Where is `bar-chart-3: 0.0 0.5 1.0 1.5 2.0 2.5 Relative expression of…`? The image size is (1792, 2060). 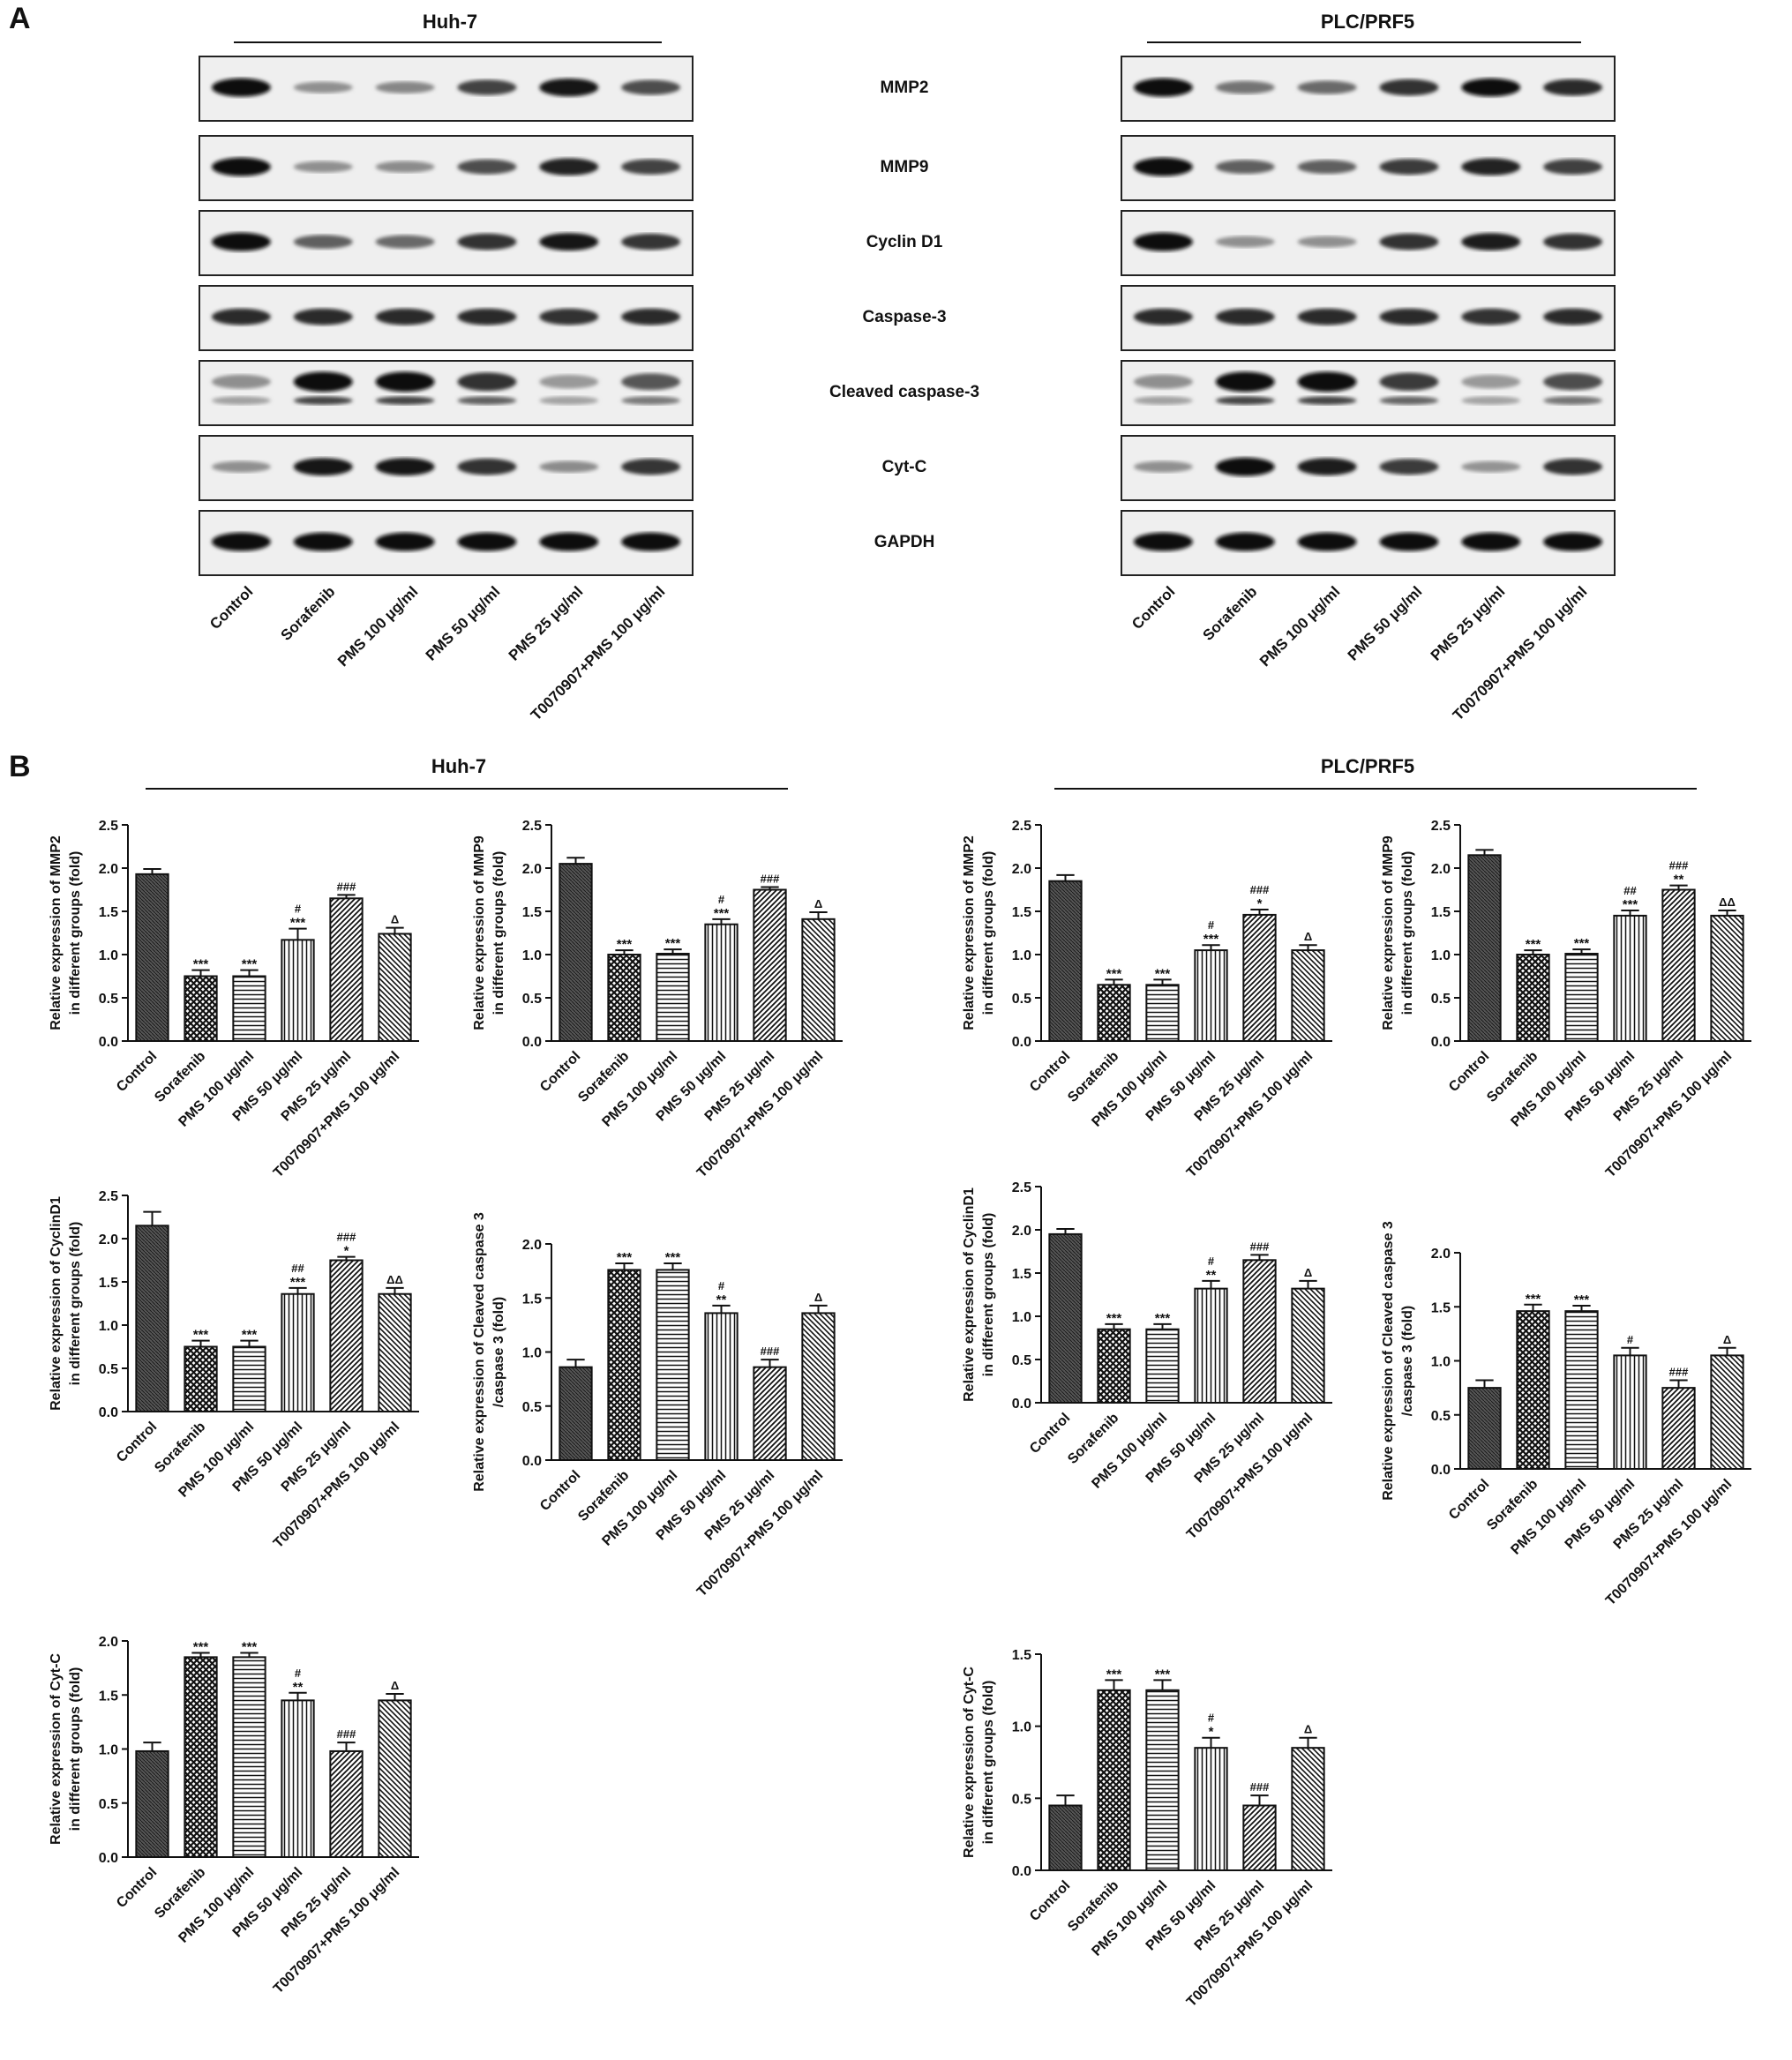 bar-chart-3: 0.0 0.5 1.0 1.5 2.0 2.5 Relative expression of… is located at coordinates (1557, 1017).